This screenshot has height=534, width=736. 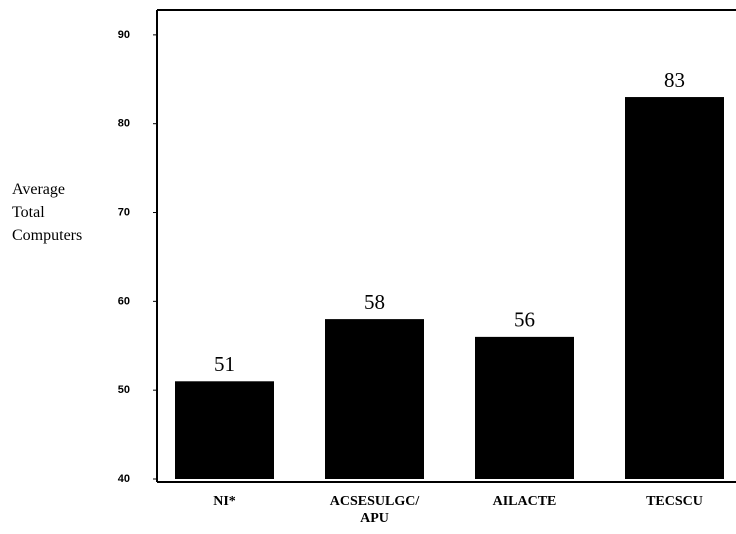 What do you see at coordinates (525, 501) in the screenshot?
I see `x-tick-label: AILACTE` at bounding box center [525, 501].